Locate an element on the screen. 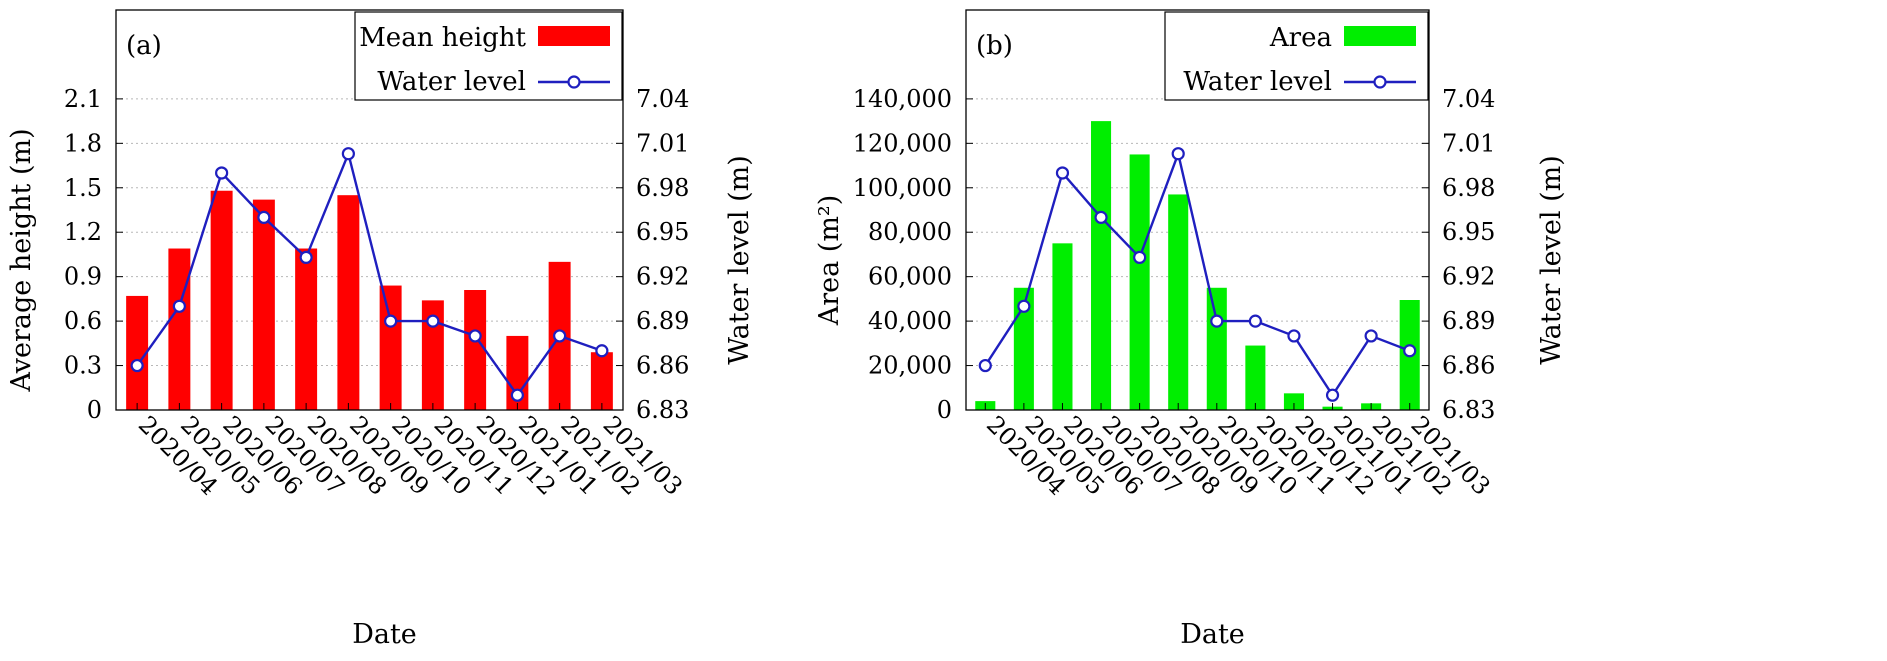 This screenshot has height=661, width=1887. plot-frame is located at coordinates (1197, 210).